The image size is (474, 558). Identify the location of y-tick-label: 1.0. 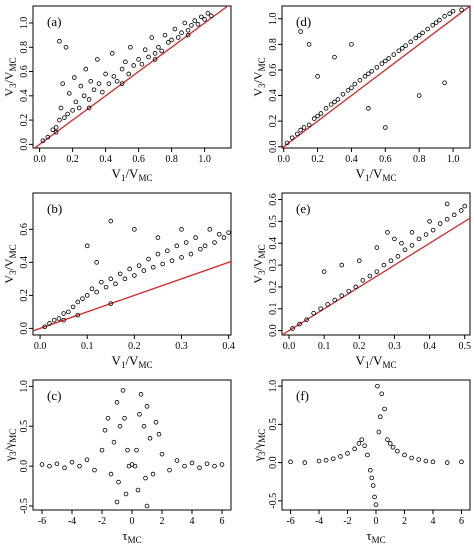
(273, 386).